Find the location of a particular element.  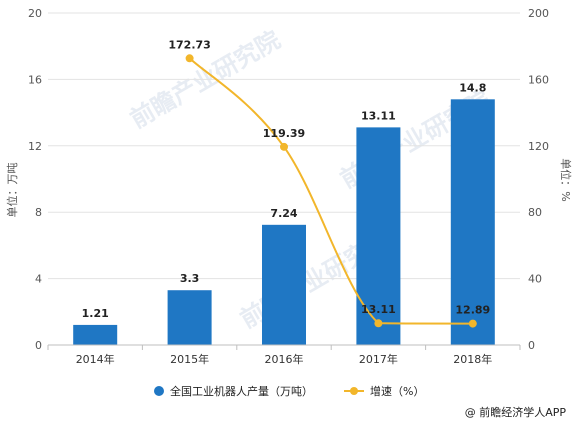

bar-data-label: 3.3 is located at coordinates (190, 278).